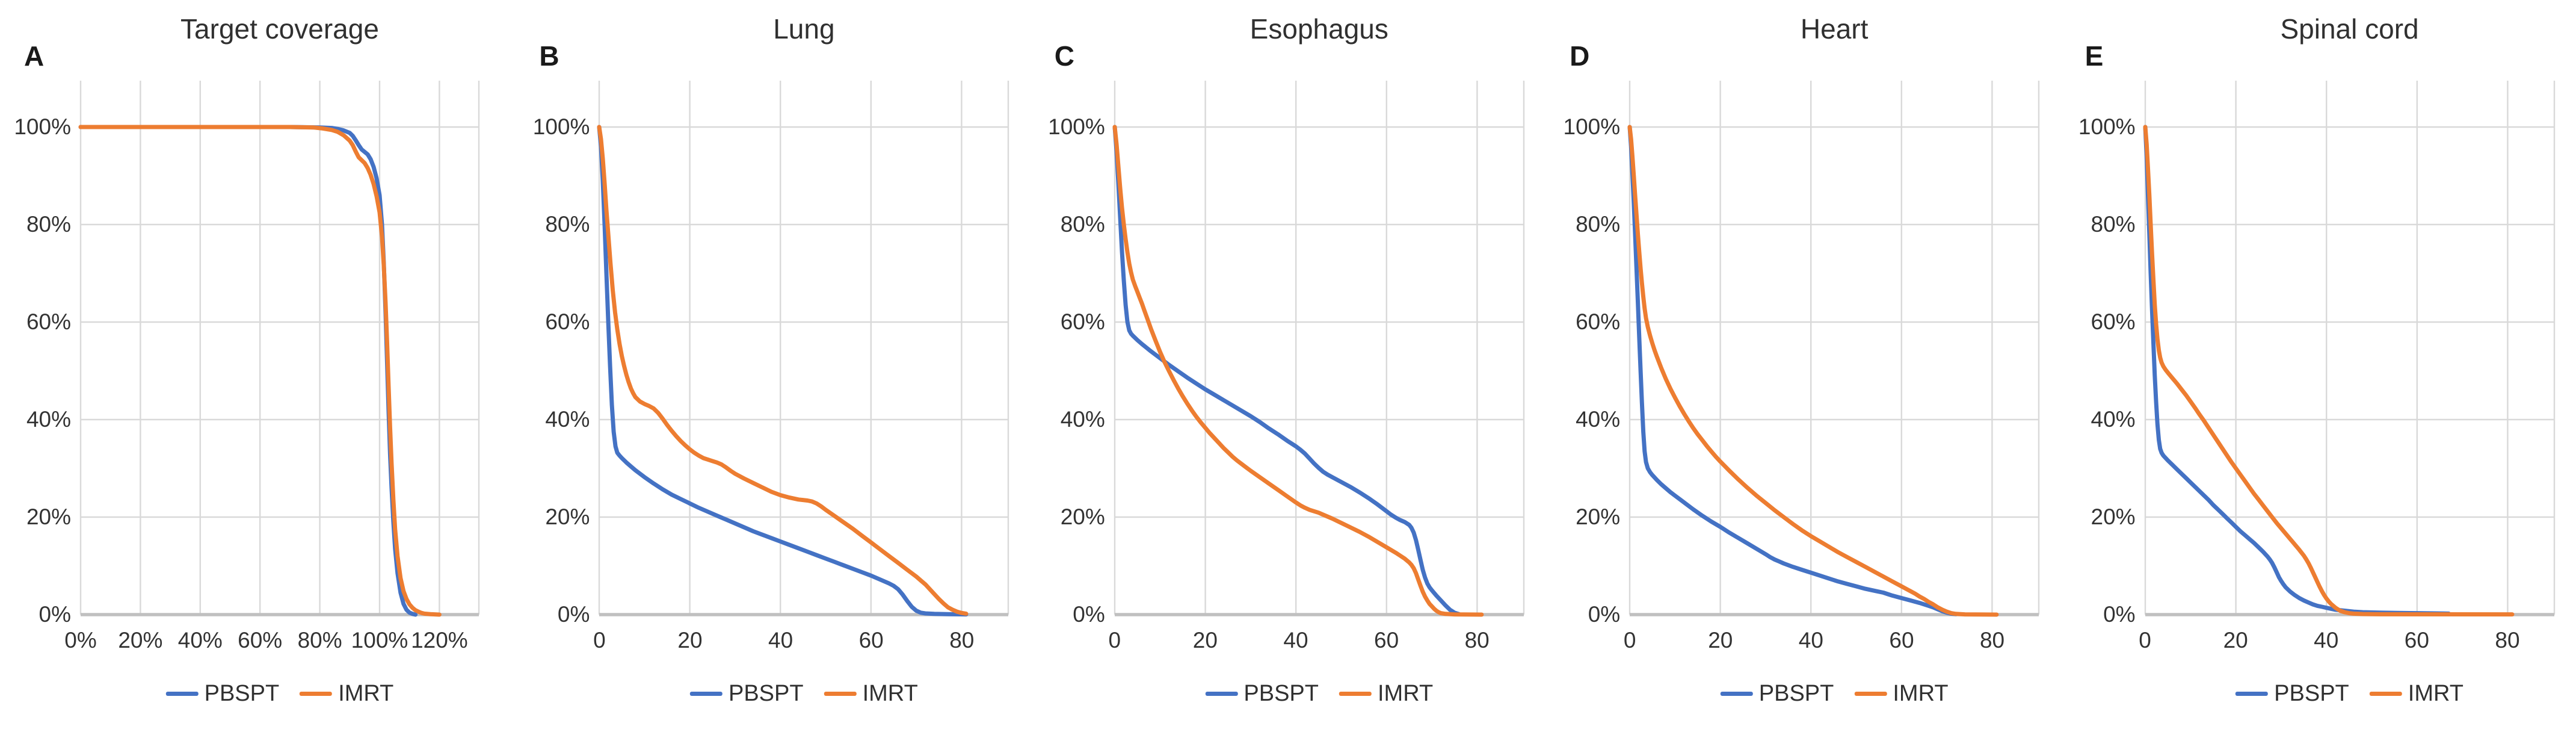  What do you see at coordinates (2094, 56) in the screenshot?
I see `panel-letter: E` at bounding box center [2094, 56].